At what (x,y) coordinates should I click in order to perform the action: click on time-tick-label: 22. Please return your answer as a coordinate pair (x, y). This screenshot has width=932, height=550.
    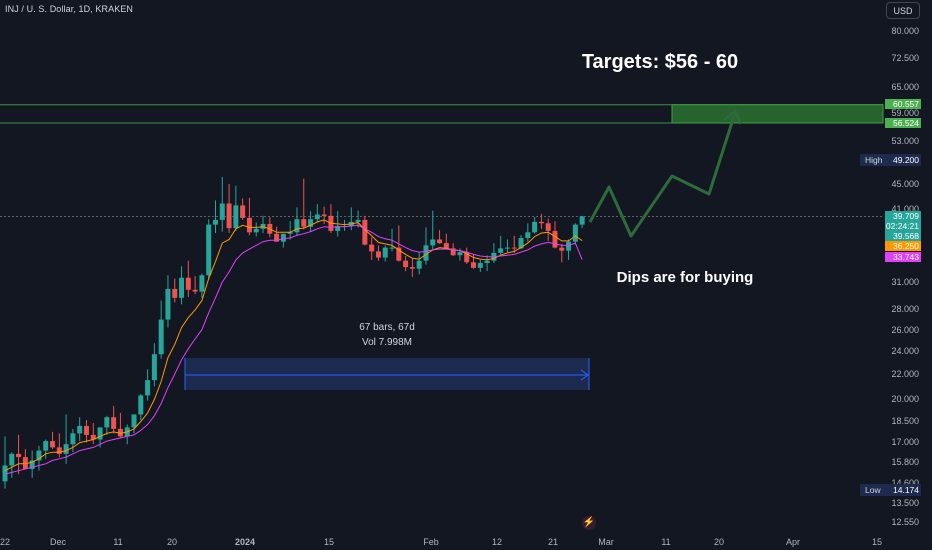
    Looking at the image, I should click on (5, 542).